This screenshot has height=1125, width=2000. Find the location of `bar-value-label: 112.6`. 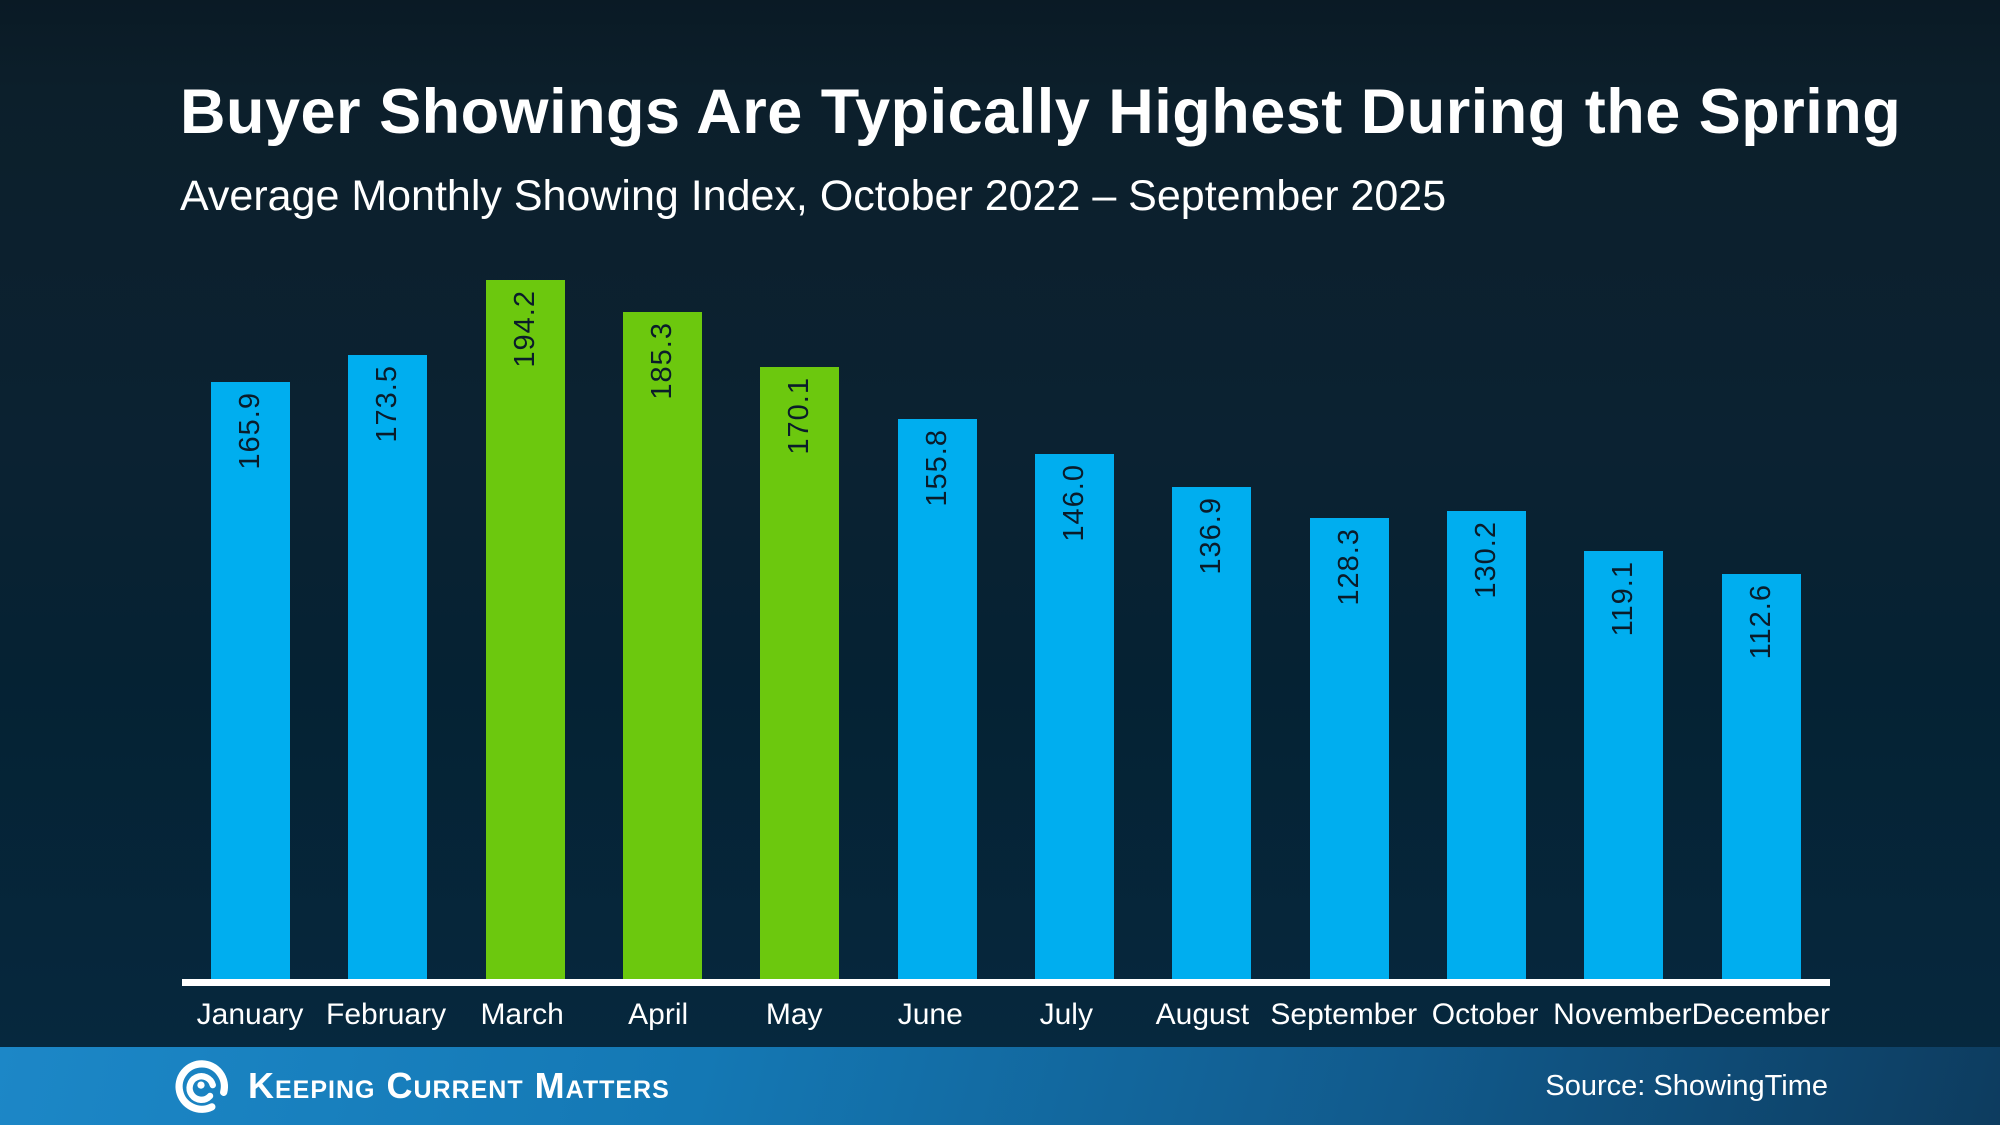

bar-value-label: 112.6 is located at coordinates (1760, 621).